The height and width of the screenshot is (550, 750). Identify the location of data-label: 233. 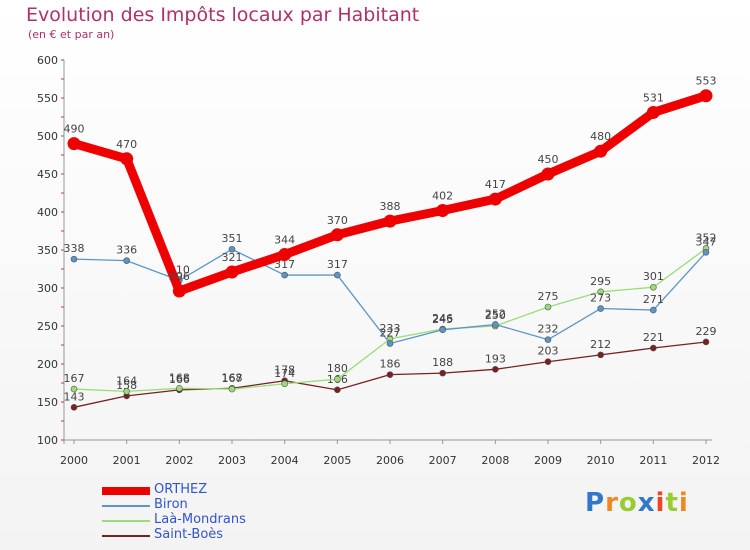
(390, 328).